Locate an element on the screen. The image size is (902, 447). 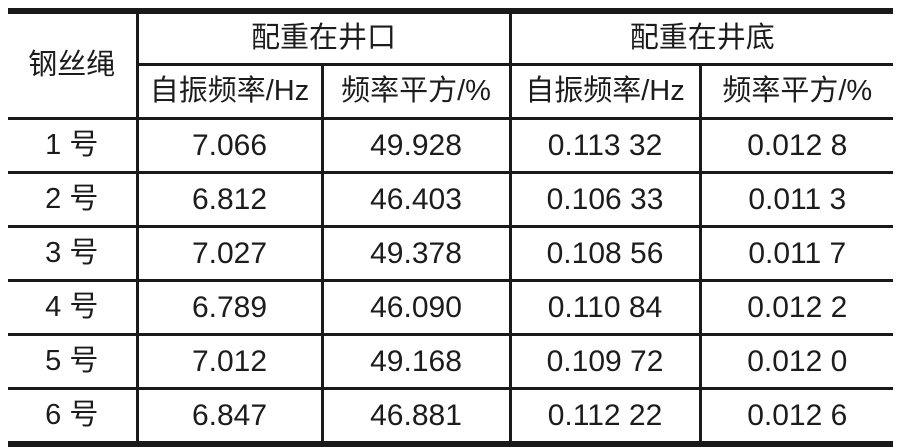
cell: 7.027 is located at coordinates (229, 253).